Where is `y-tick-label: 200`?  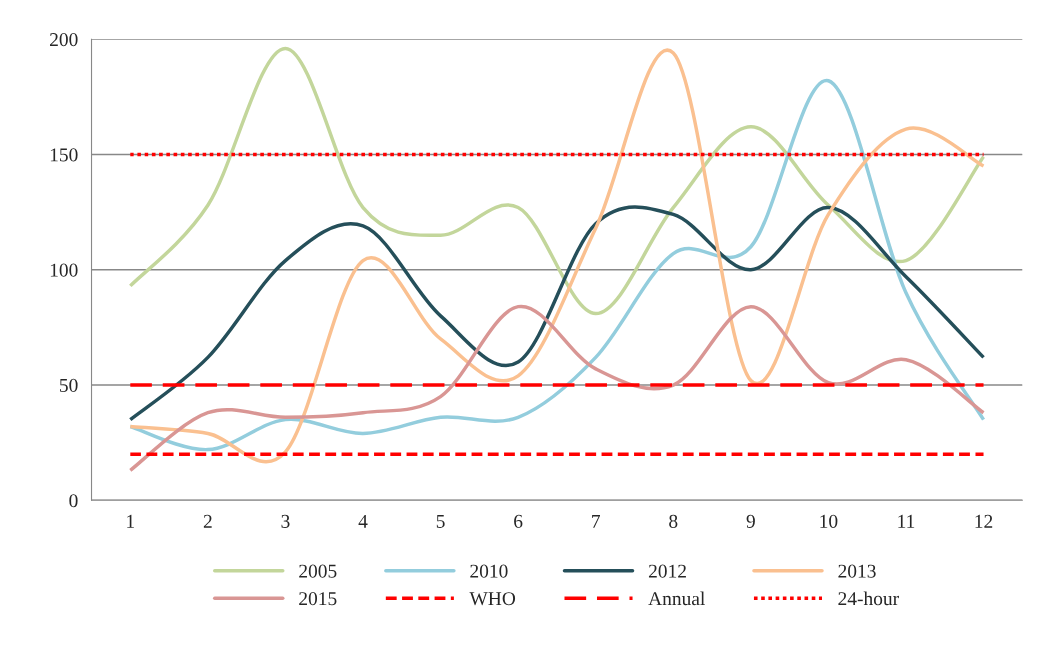 y-tick-label: 200 is located at coordinates (64, 40).